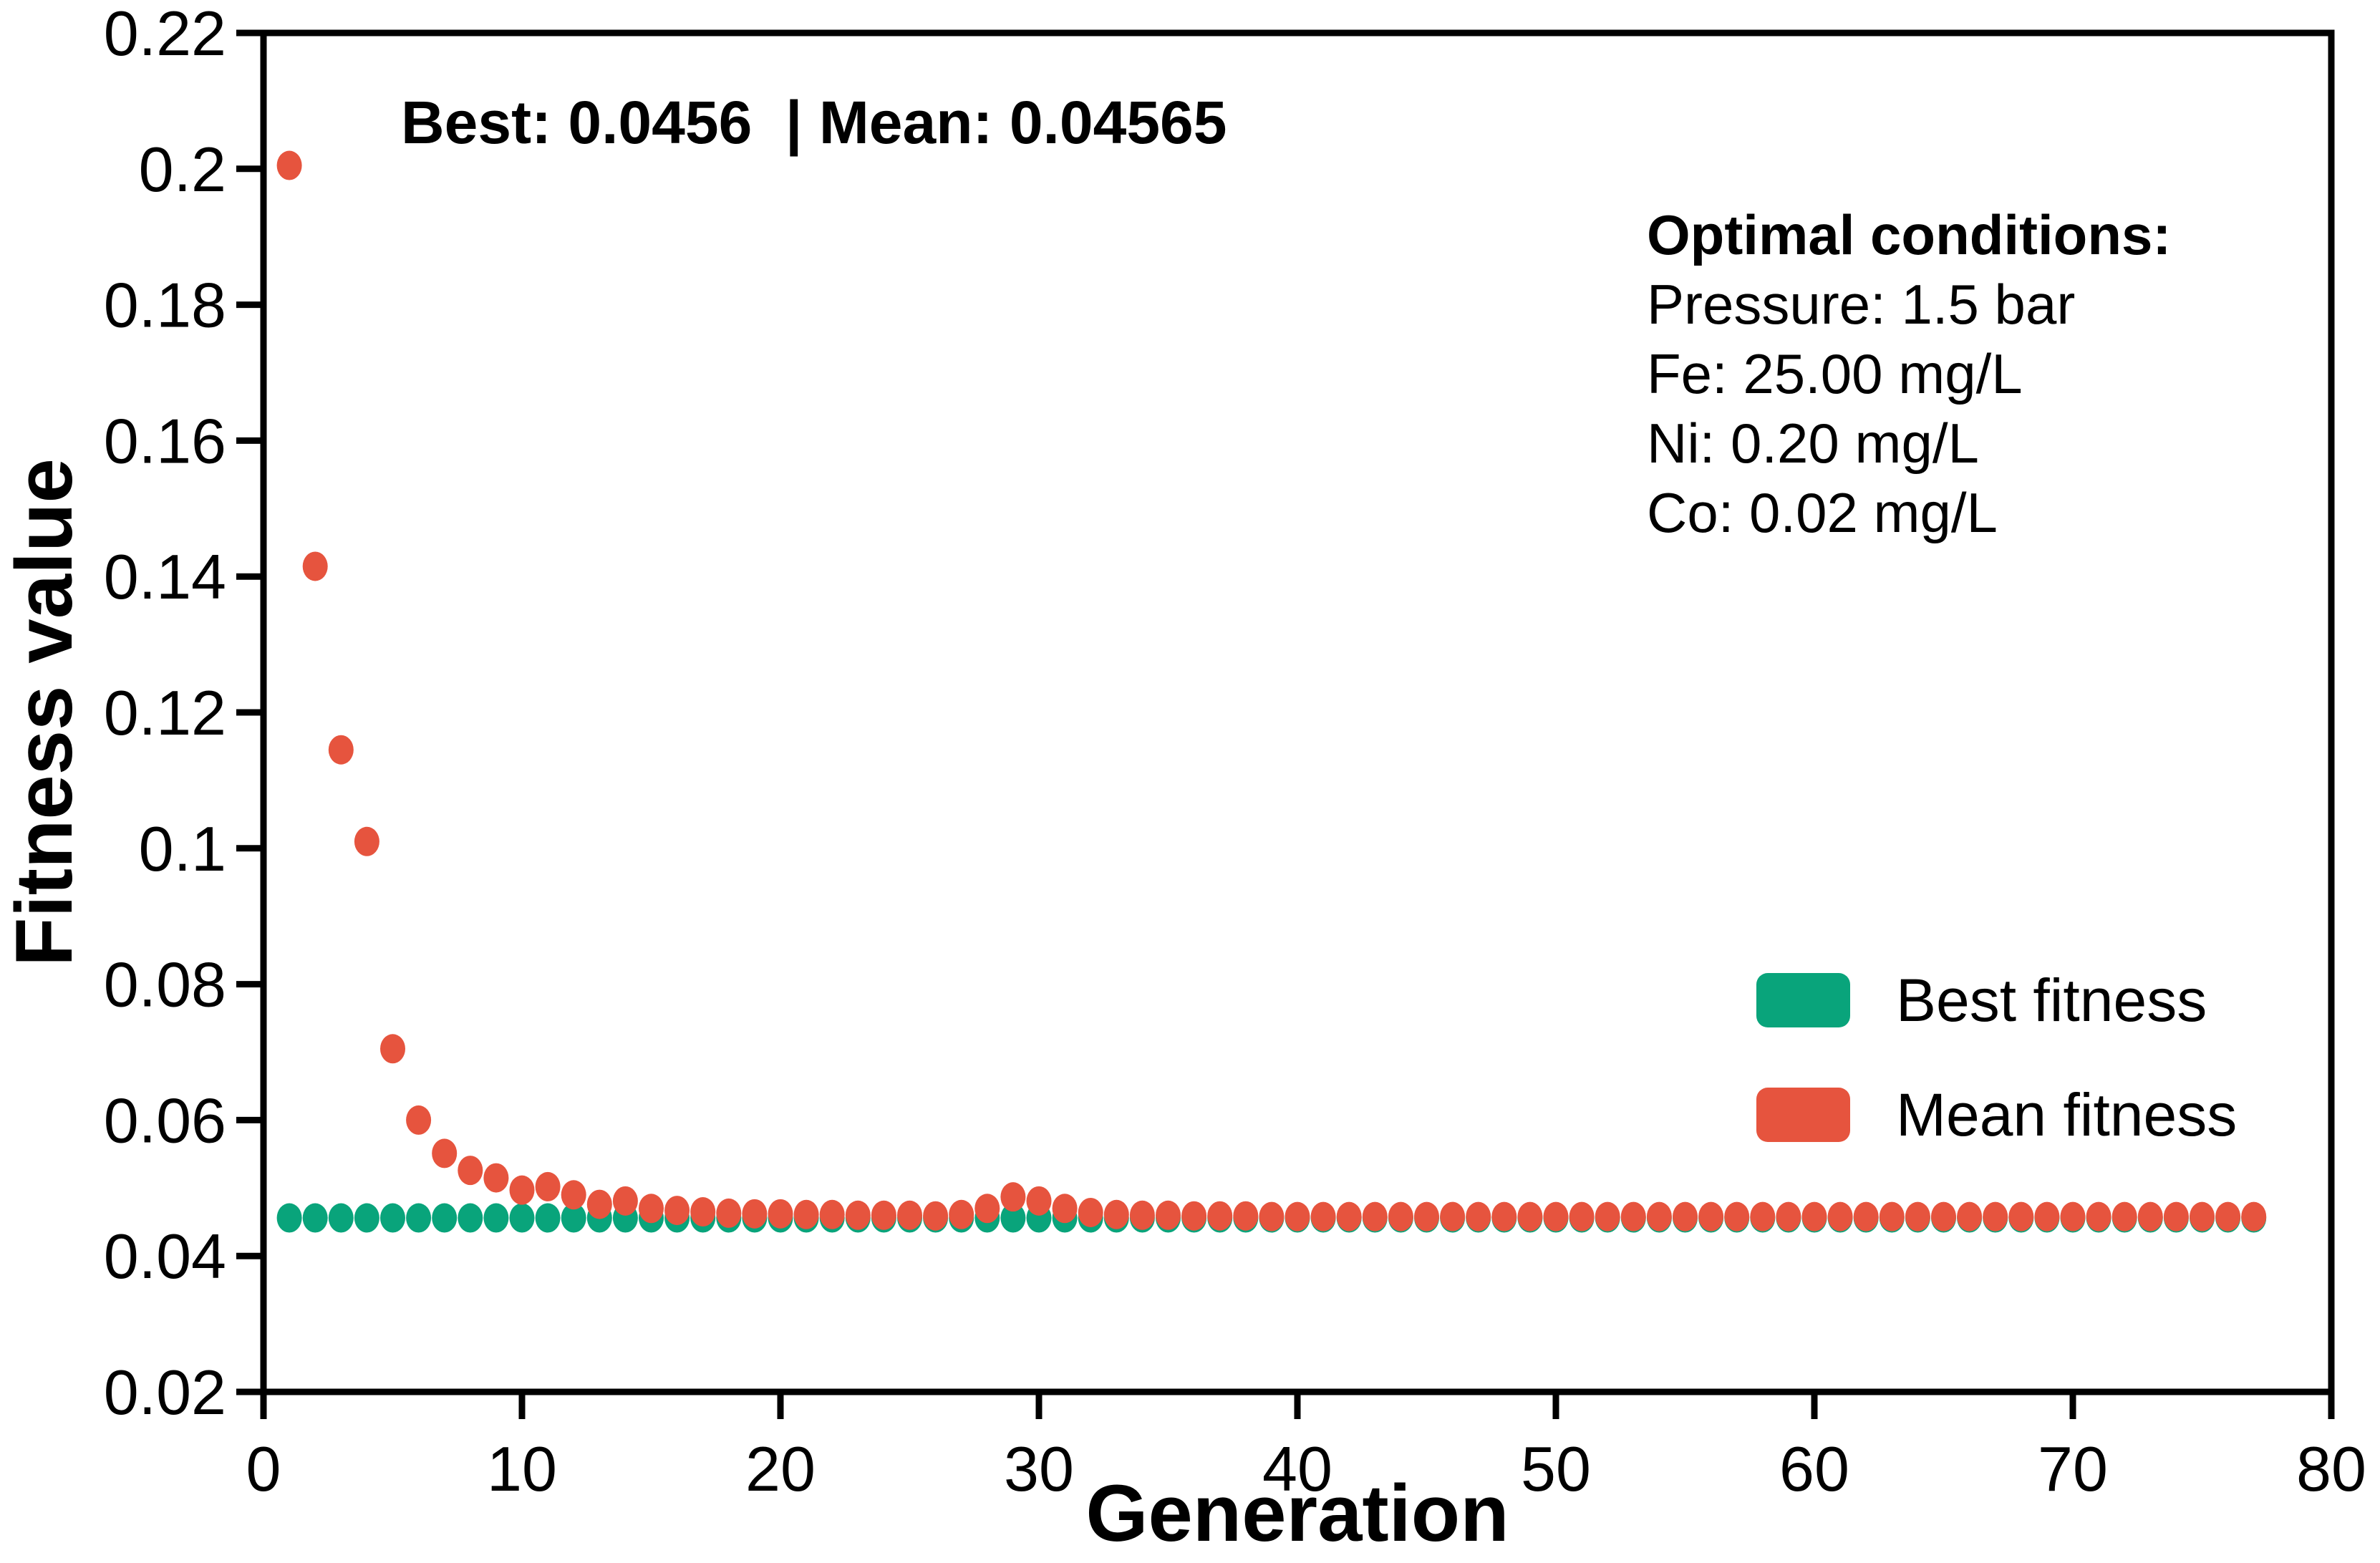 This screenshot has width=2380, height=1563. What do you see at coordinates (1813, 443) in the screenshot?
I see `optimal-conditions-ni: Ni: 0.20 mg/L` at bounding box center [1813, 443].